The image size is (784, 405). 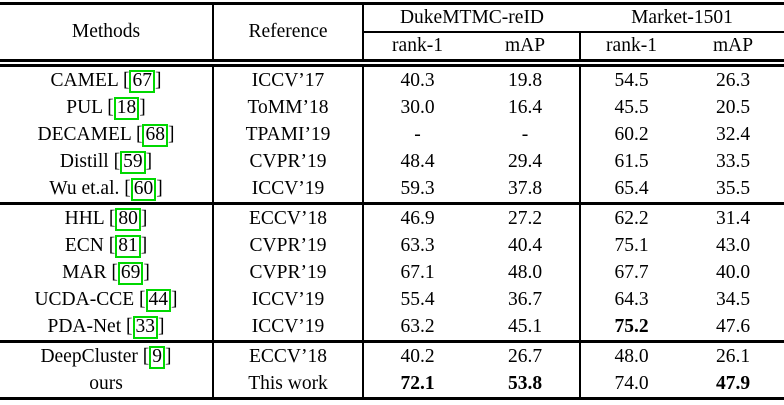 I want to click on table-row: PDA-Net [33] ICCV’19 63.2 45.1 75.2 47.6, so click(x=392, y=327).